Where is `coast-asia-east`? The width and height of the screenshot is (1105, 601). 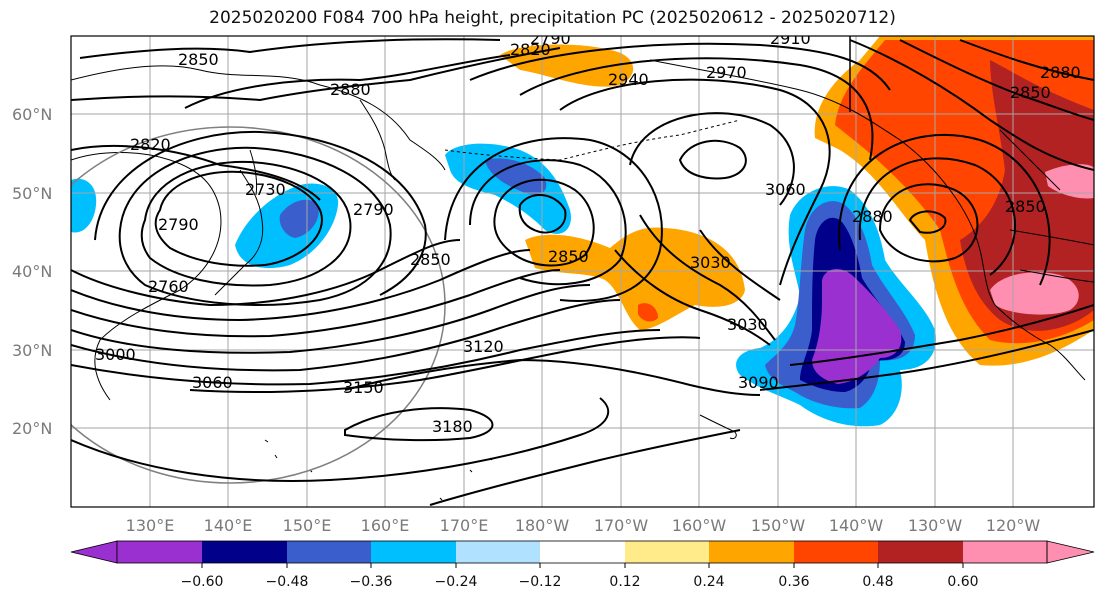 coast-asia-east is located at coordinates (146, 276).